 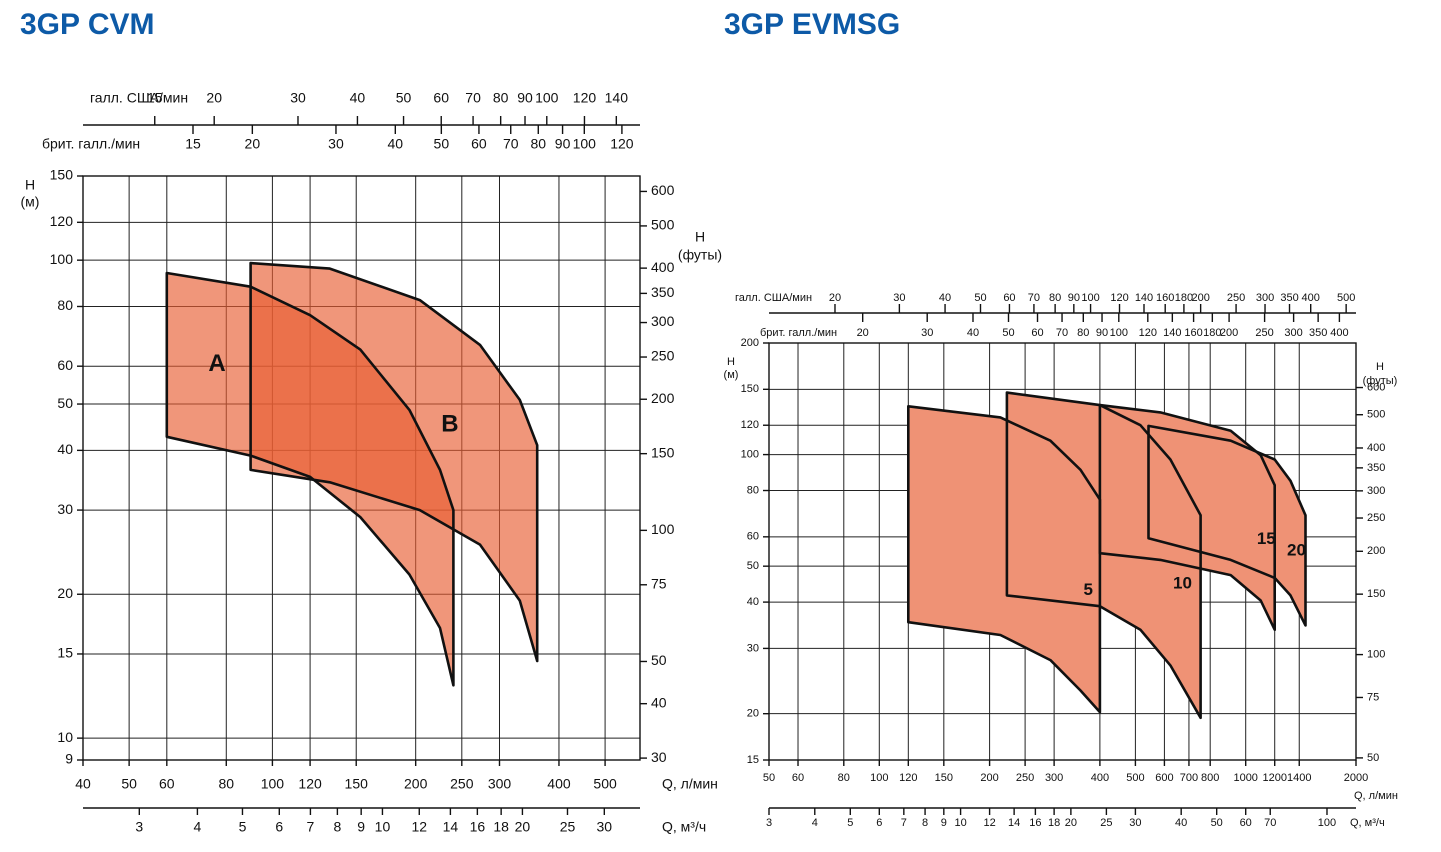 What do you see at coordinates (1055, 298) in the screenshot?
I see `top-axis-tick-label: 80` at bounding box center [1055, 298].